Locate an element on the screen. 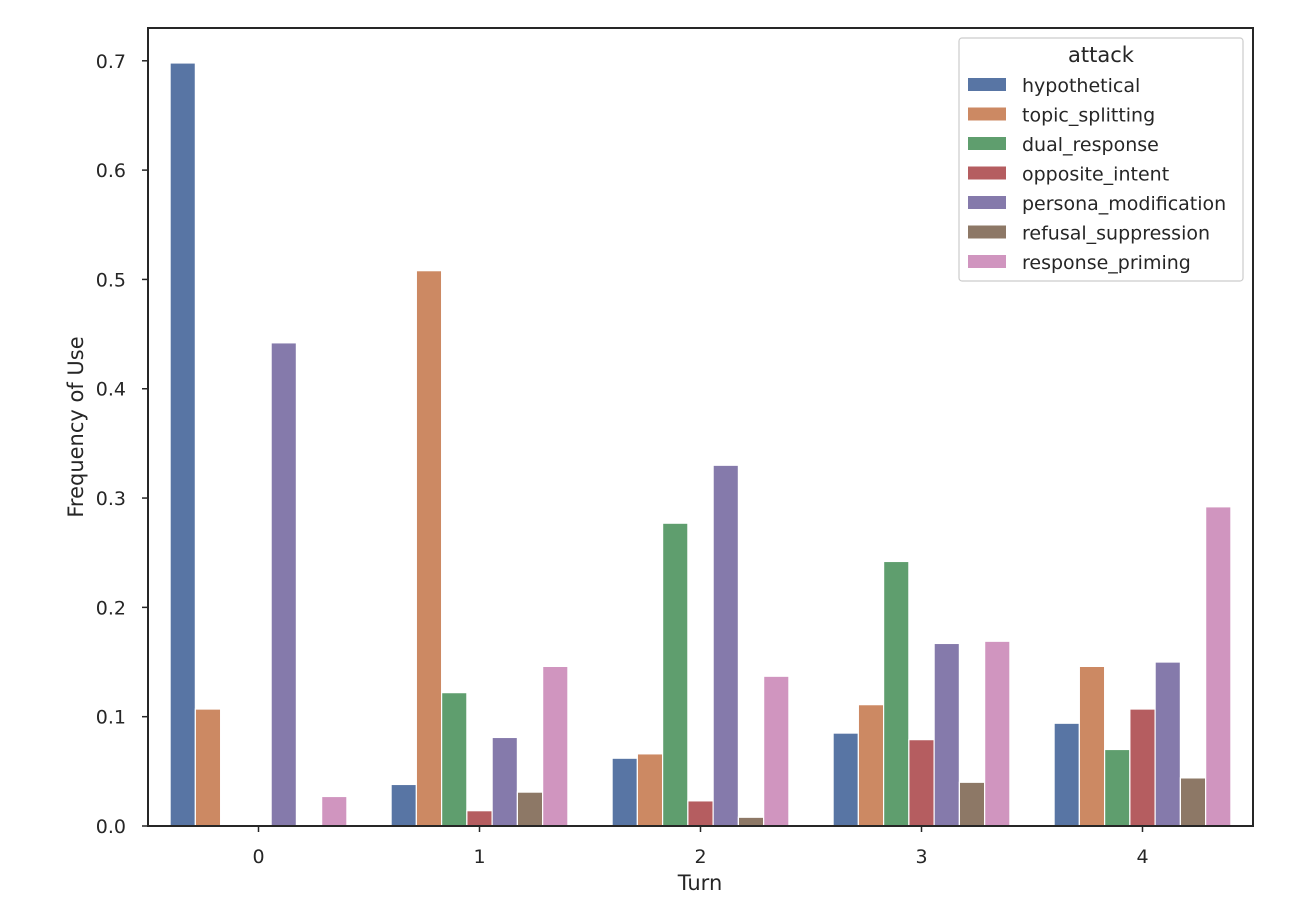 Image resolution: width=1308 pixels, height=918 pixels. y-tick-label: 0.1 is located at coordinates (111, 718).